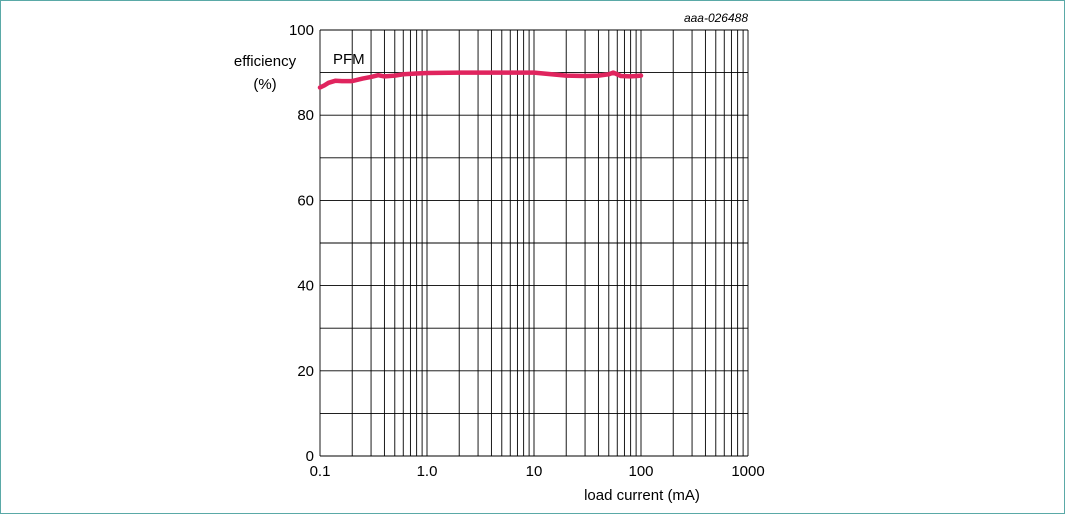  Describe the element at coordinates (640, 471) in the screenshot. I see `x-tick-label: 100` at that location.